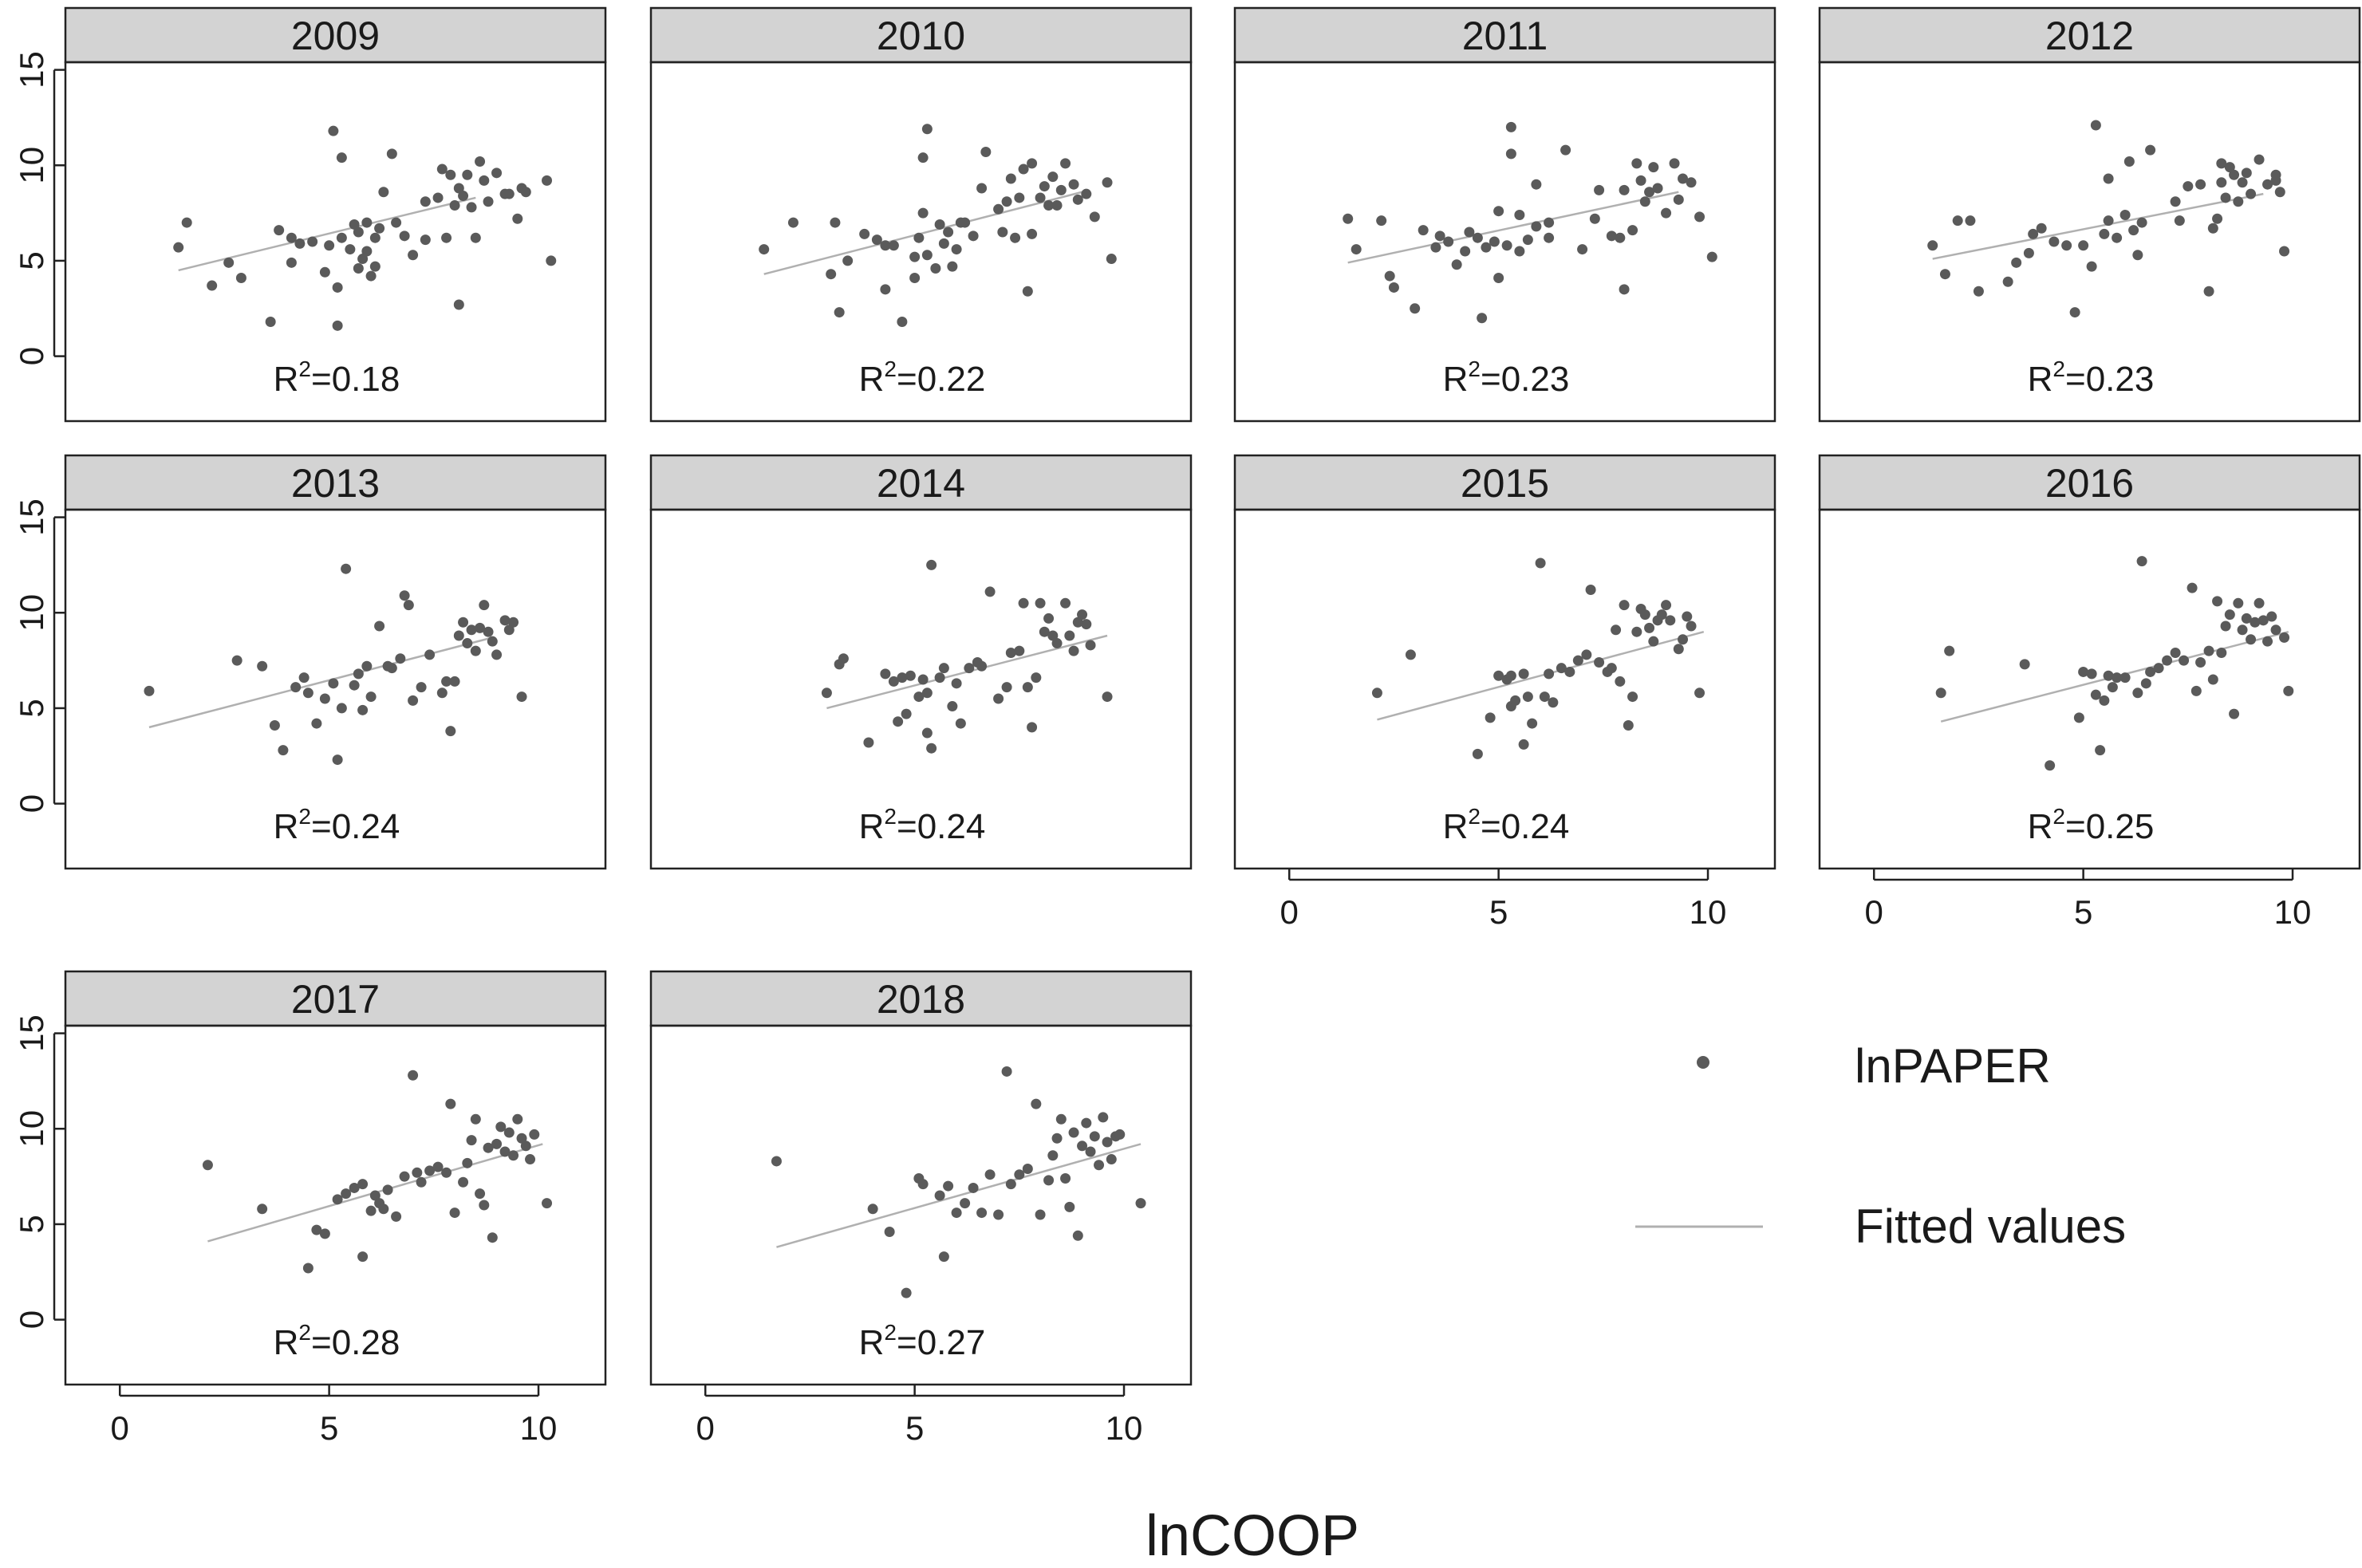  What do you see at coordinates (921, 662) in the screenshot?
I see `panel-2014: 2014 R2=0.24` at bounding box center [921, 662].